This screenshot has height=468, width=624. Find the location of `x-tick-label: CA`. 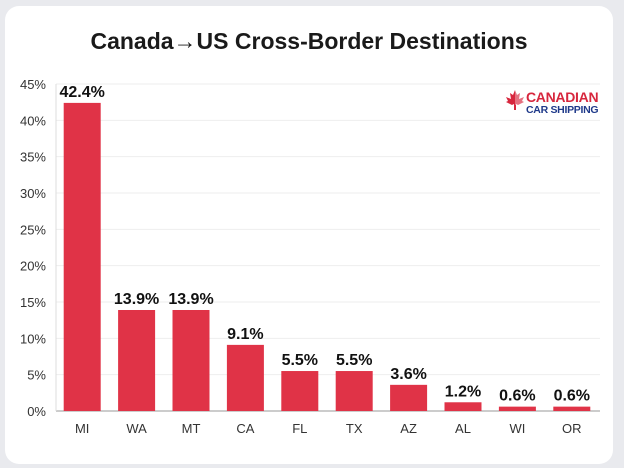

x-tick-label: CA is located at coordinates (245, 428).